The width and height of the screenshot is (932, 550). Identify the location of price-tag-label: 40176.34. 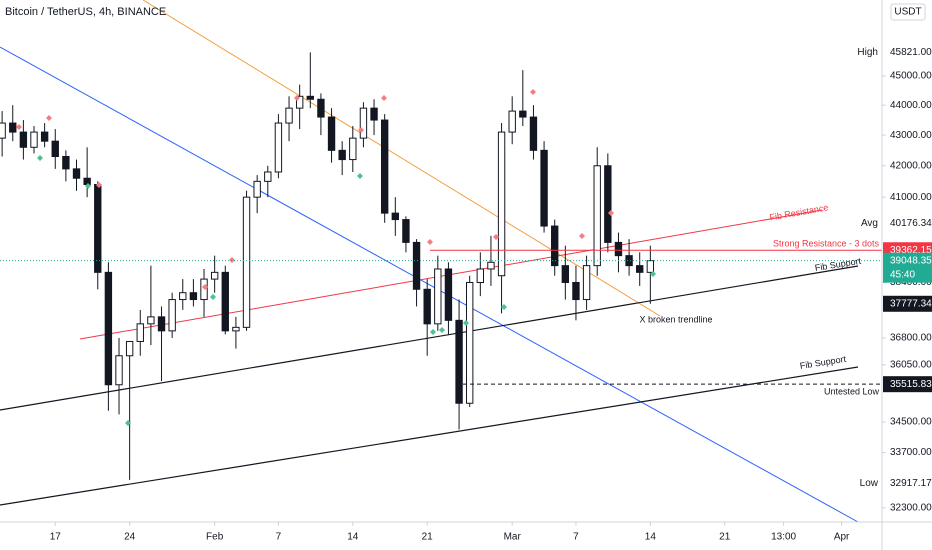
(911, 223).